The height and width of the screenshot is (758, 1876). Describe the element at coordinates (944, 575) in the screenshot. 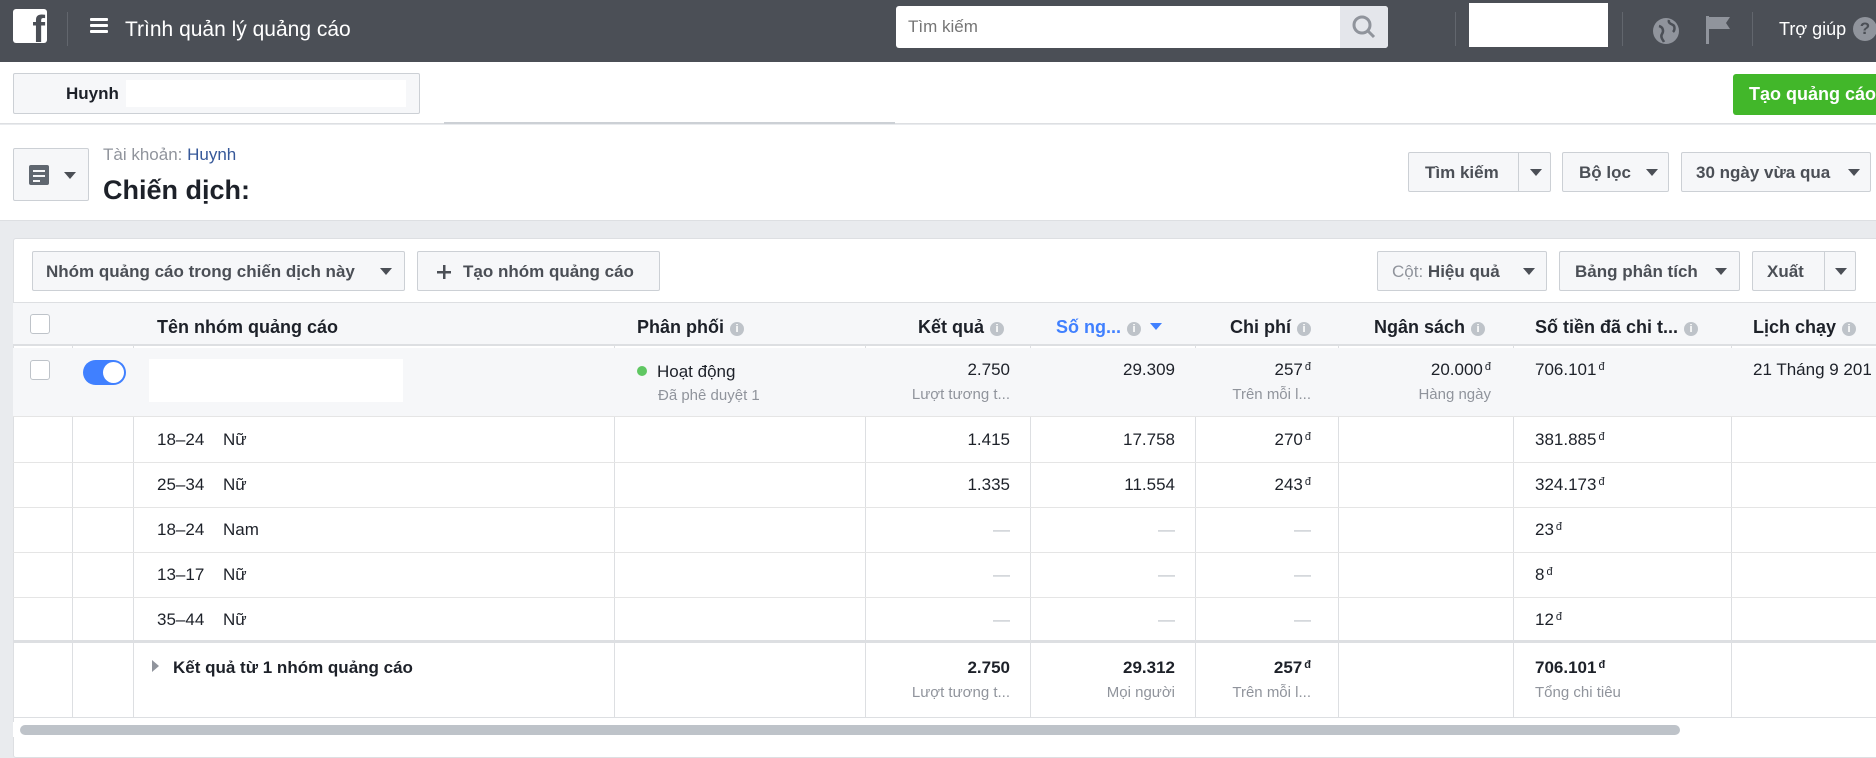

I see `breakdown-row: 13–17 Nữ — — — 8 đ` at that location.